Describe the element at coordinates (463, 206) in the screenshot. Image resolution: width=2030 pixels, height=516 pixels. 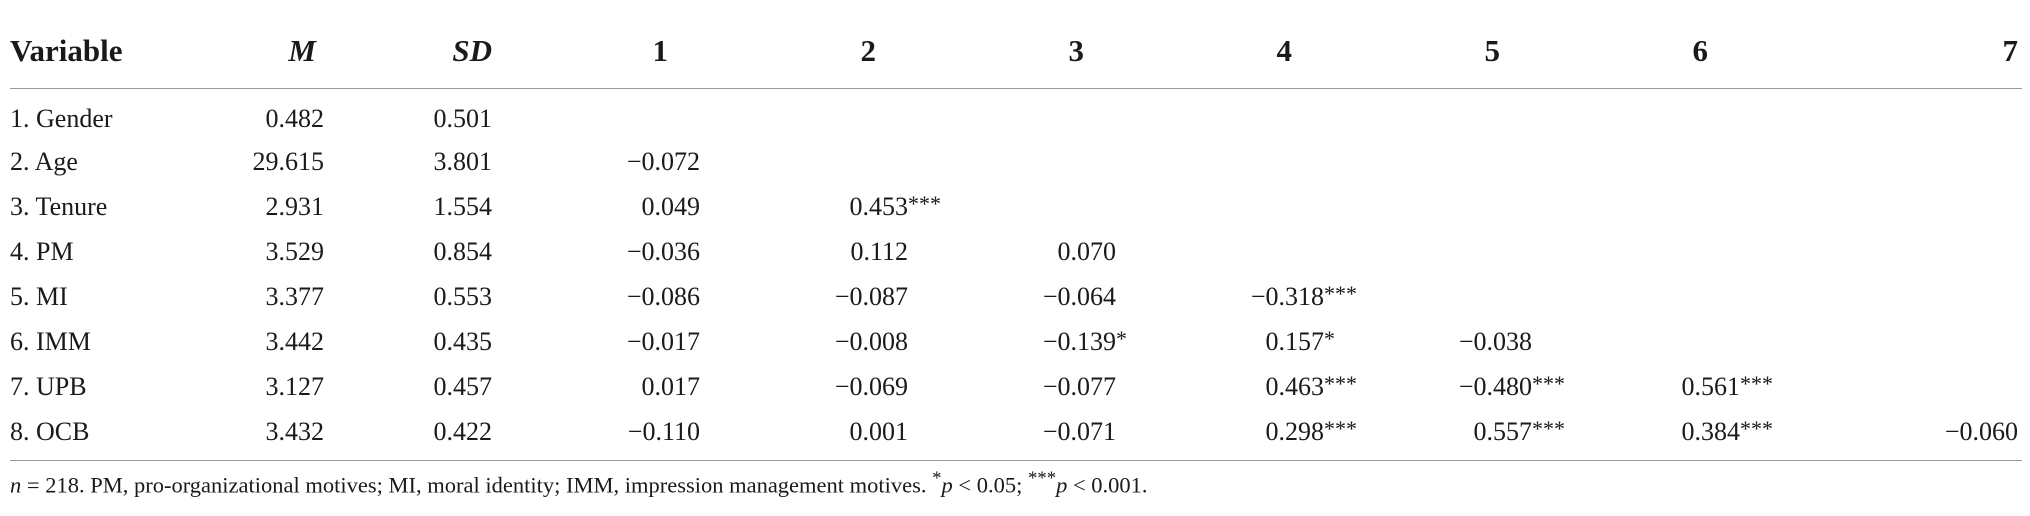
I see `cell-sd: 1.554` at that location.